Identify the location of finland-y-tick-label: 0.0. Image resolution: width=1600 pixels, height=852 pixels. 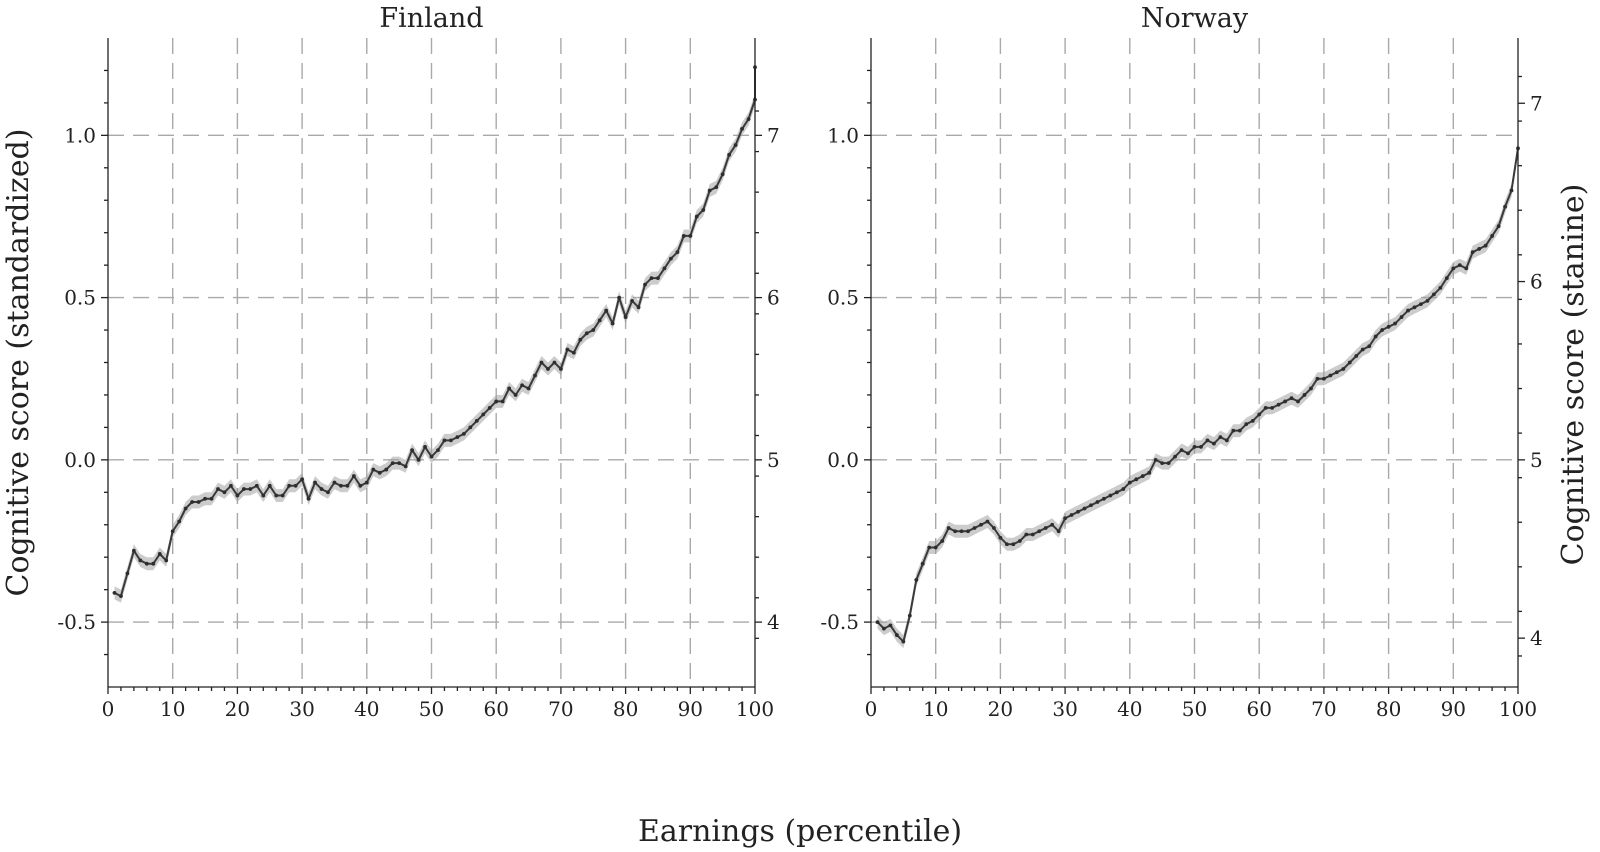
(80, 460).